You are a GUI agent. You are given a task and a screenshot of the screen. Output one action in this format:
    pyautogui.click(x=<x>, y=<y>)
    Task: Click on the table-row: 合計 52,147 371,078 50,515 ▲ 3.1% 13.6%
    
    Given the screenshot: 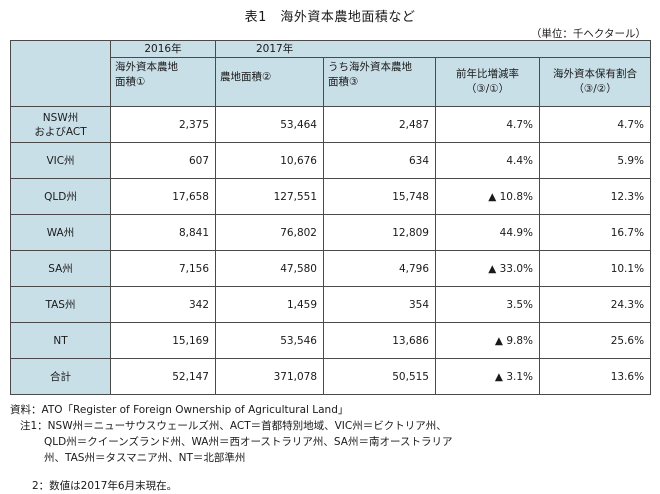 What is the action you would take?
    pyautogui.click(x=331, y=376)
    